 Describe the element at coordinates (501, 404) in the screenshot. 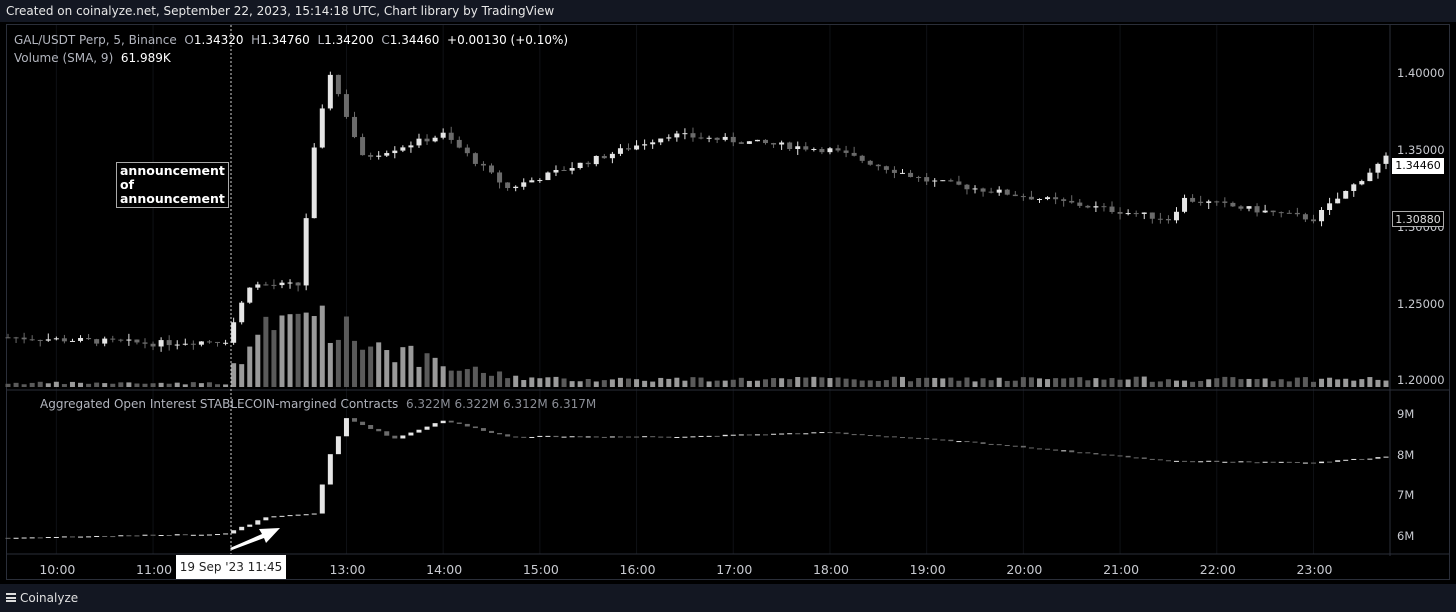

I see `oi-values: 6.322M 6.322M 6.312M 6.317M` at that location.